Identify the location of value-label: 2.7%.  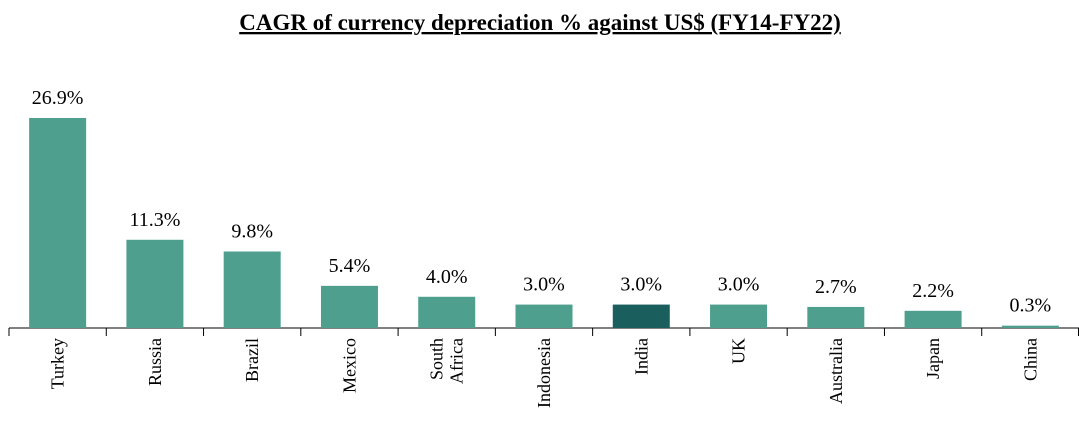
(836, 287).